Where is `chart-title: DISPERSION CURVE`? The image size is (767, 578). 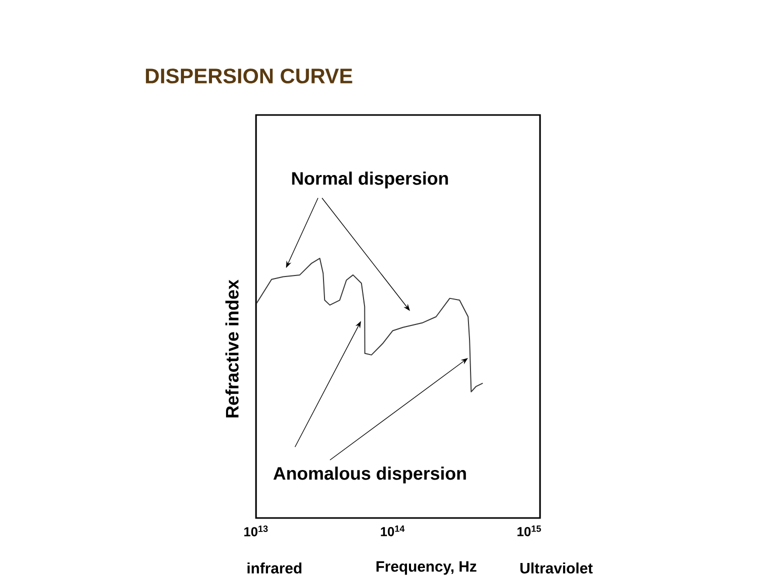 chart-title: DISPERSION CURVE is located at coordinates (249, 76).